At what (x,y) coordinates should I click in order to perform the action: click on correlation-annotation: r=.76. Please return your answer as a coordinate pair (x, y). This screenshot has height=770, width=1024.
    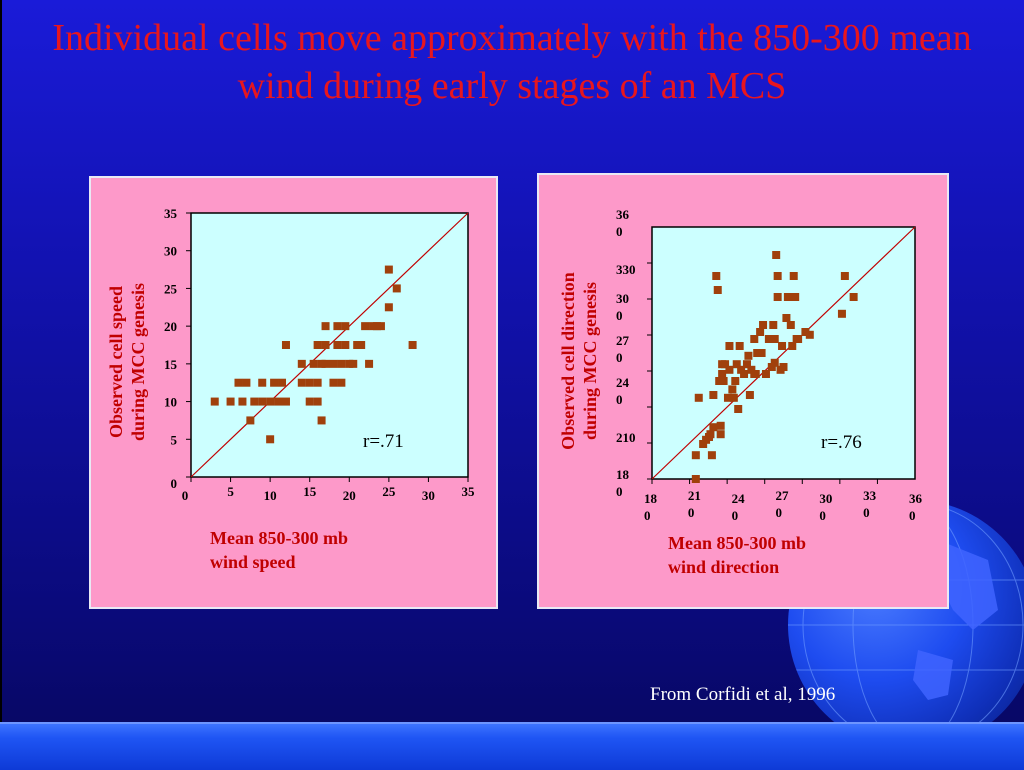
    Looking at the image, I should click on (841, 442).